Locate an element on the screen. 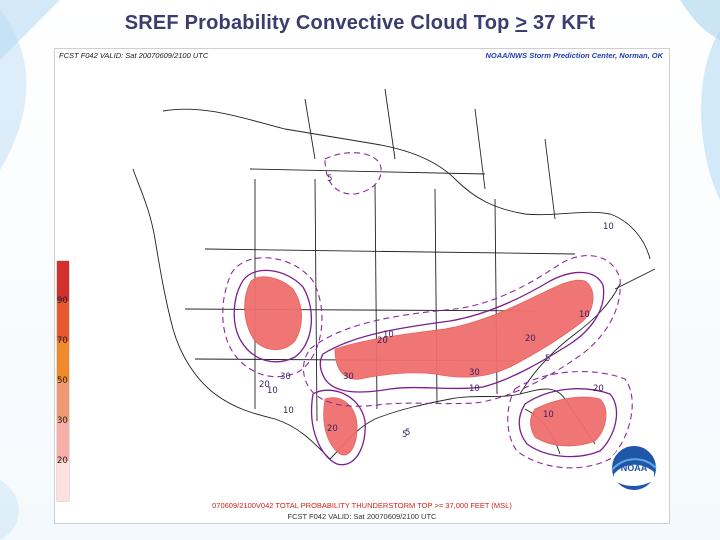  map-valid-time: FCST F042 VALID: Sat 20070609/2100 UTC is located at coordinates (134, 55).